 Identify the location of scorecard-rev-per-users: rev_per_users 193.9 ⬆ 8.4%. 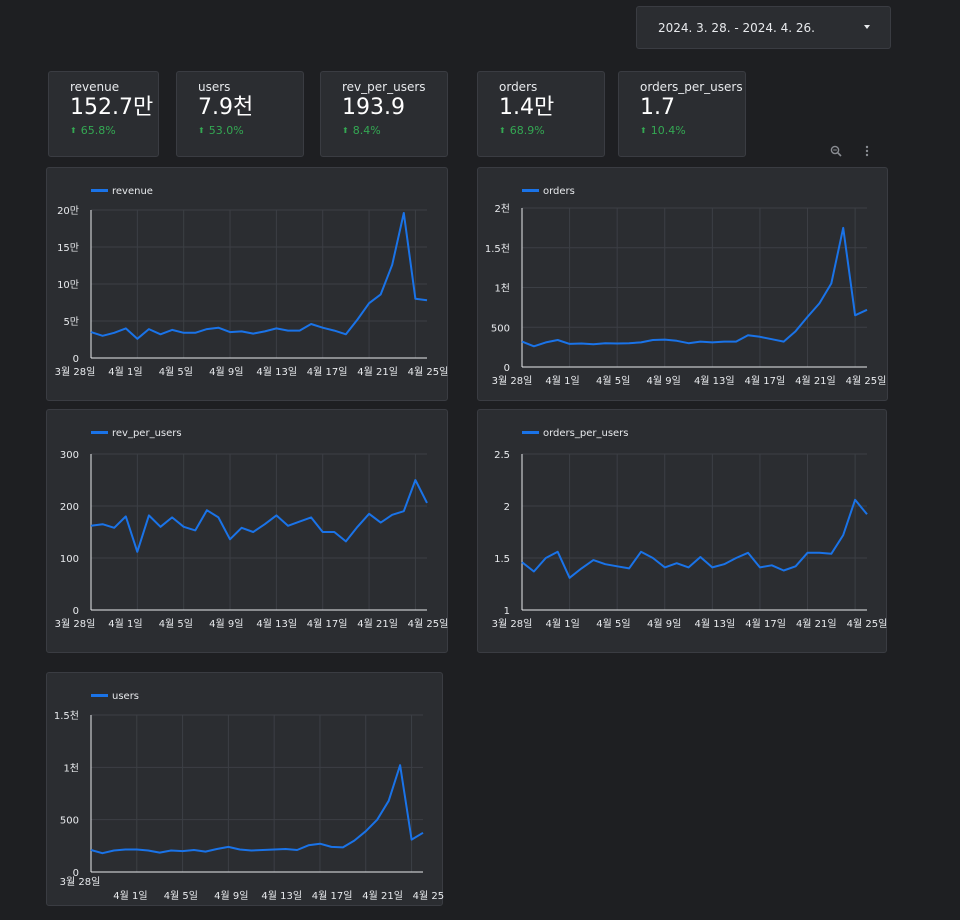
(384, 114).